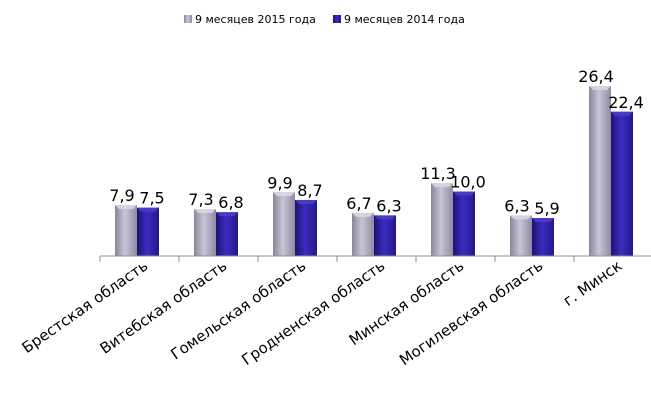 Image resolution: width=651 pixels, height=415 pixels. I want to click on legend-label-2: 9 месяцев 2014 года, so click(404, 19).